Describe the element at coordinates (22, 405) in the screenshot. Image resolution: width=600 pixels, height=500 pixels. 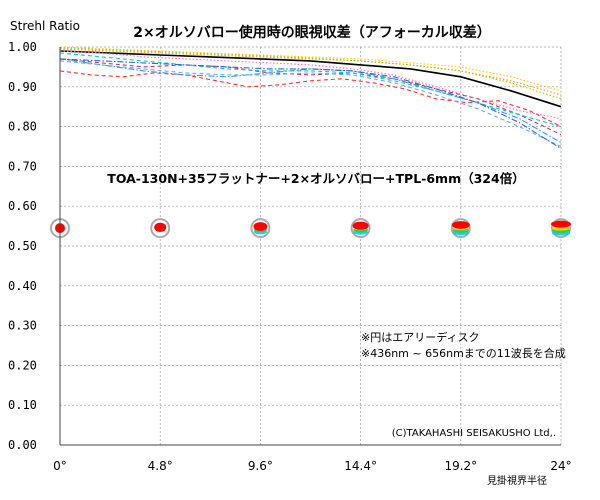
I see `y-tick-label: 0.10` at that location.